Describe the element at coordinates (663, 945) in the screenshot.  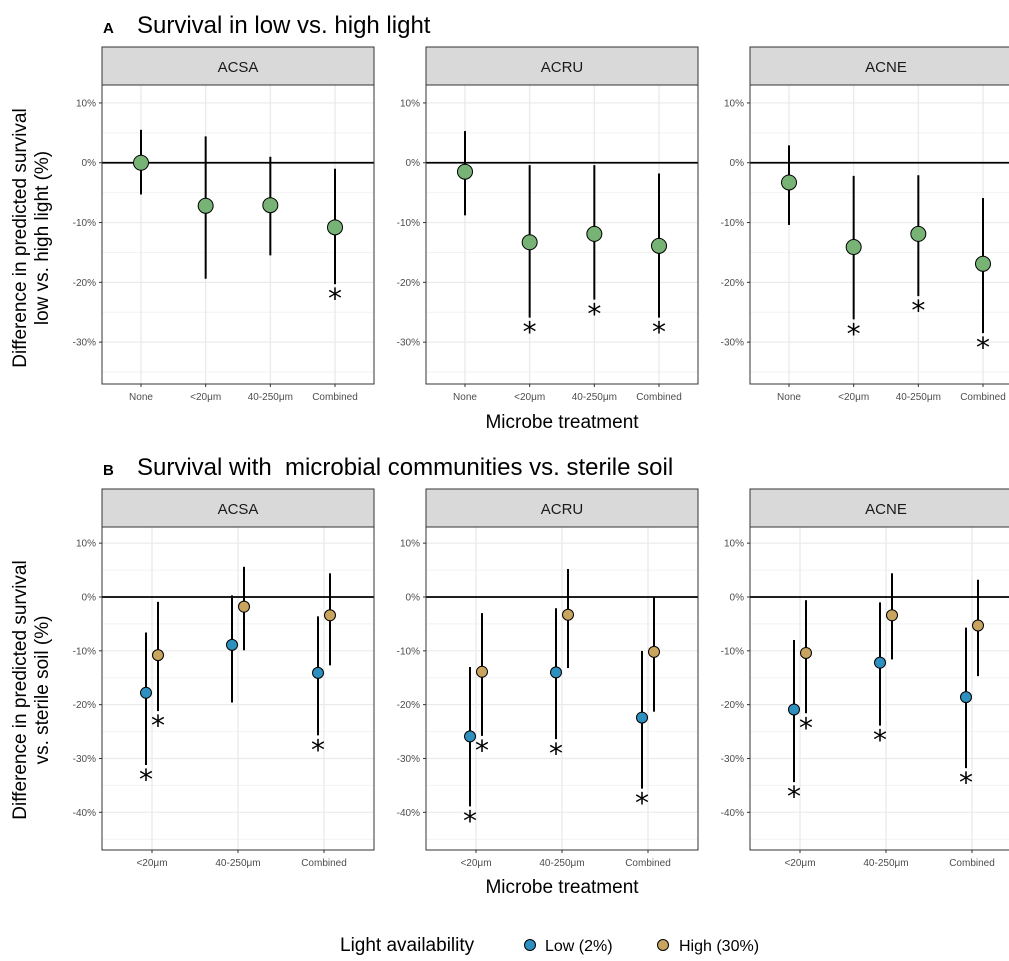
I see `legend-key-high` at that location.